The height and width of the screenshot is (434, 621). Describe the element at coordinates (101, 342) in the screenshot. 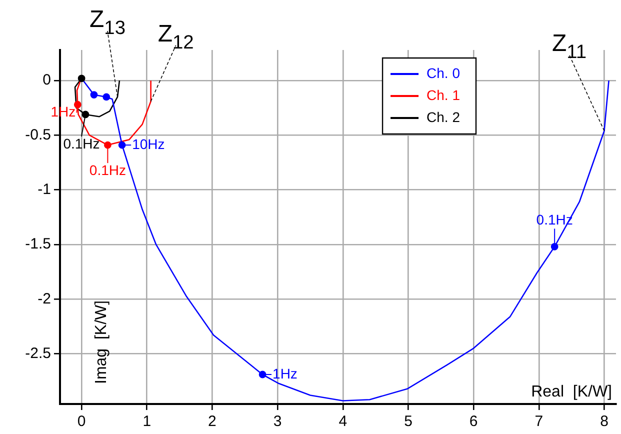

I see `y-axis-title: Imag [K/W]` at that location.